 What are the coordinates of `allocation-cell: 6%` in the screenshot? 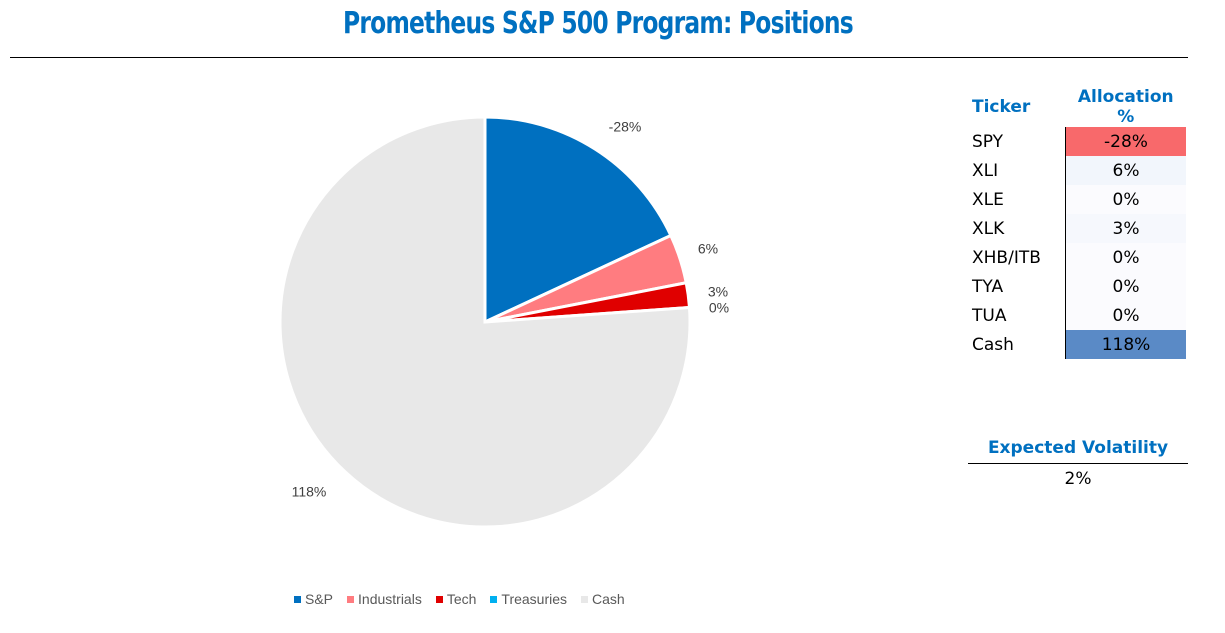 It's located at (1125, 170).